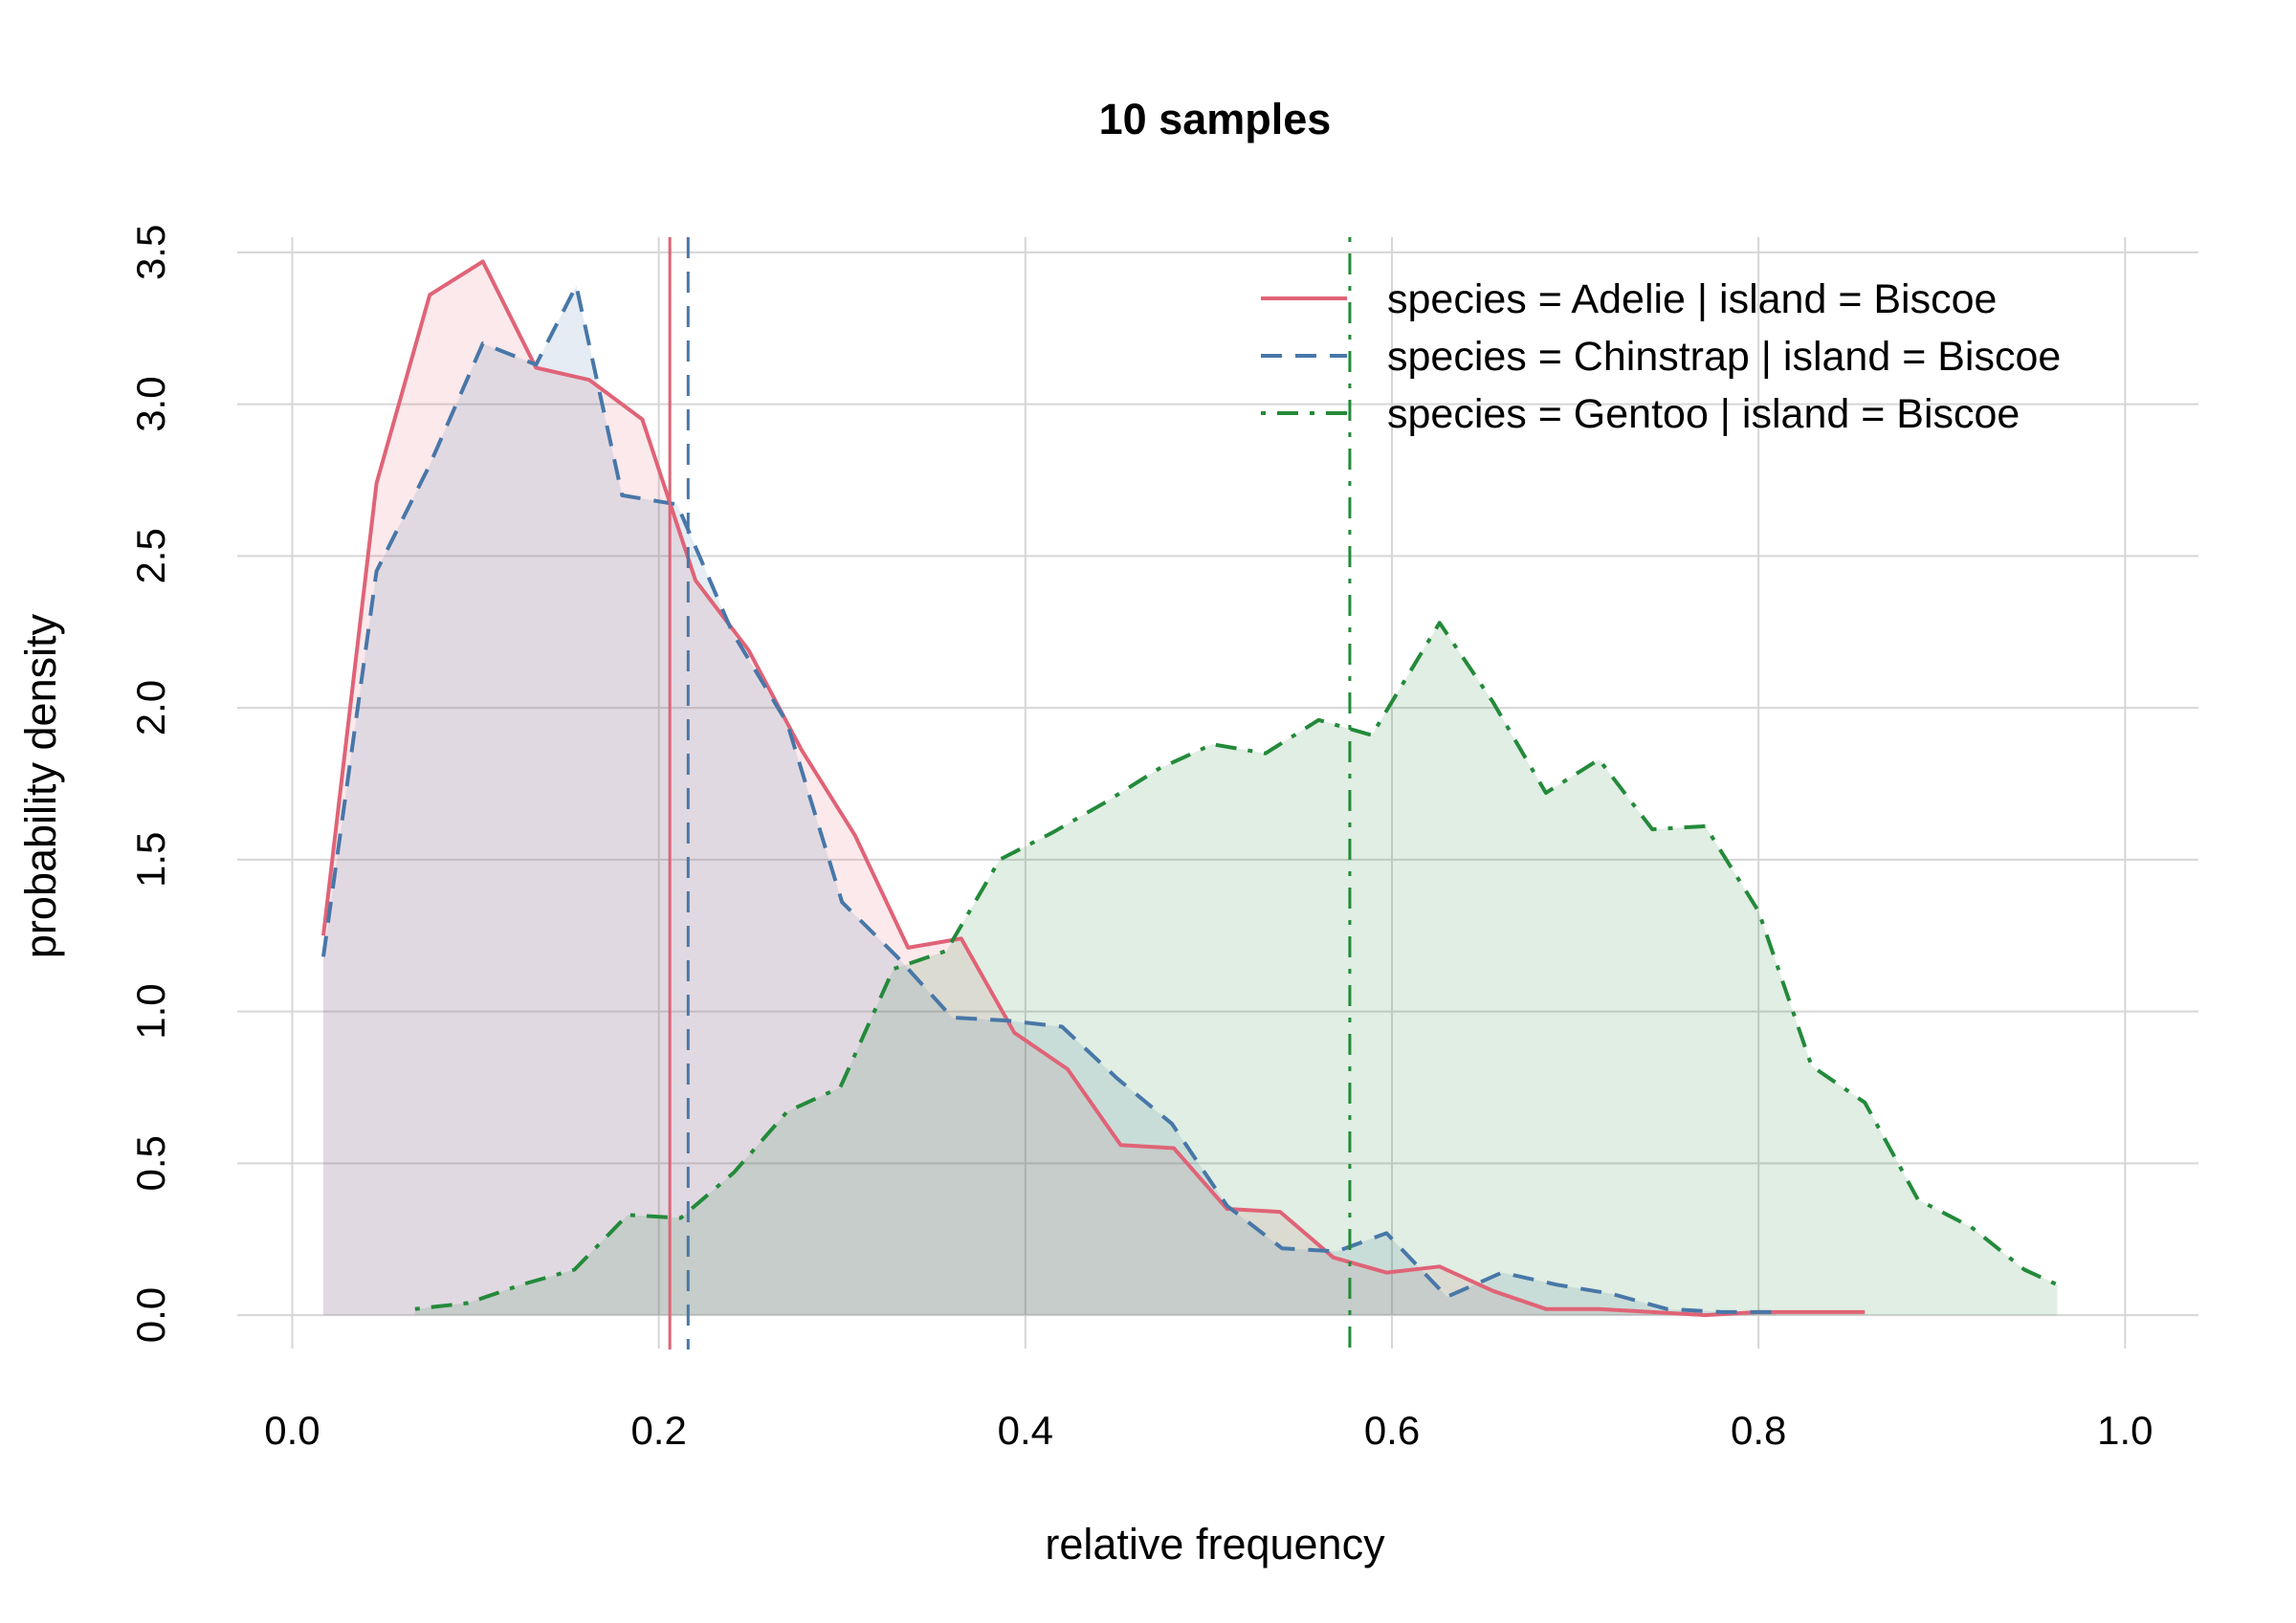 The width and height of the screenshot is (2296, 1623). I want to click on legend-label-1: species = Chinstrap | island = Biscoe, so click(1724, 357).